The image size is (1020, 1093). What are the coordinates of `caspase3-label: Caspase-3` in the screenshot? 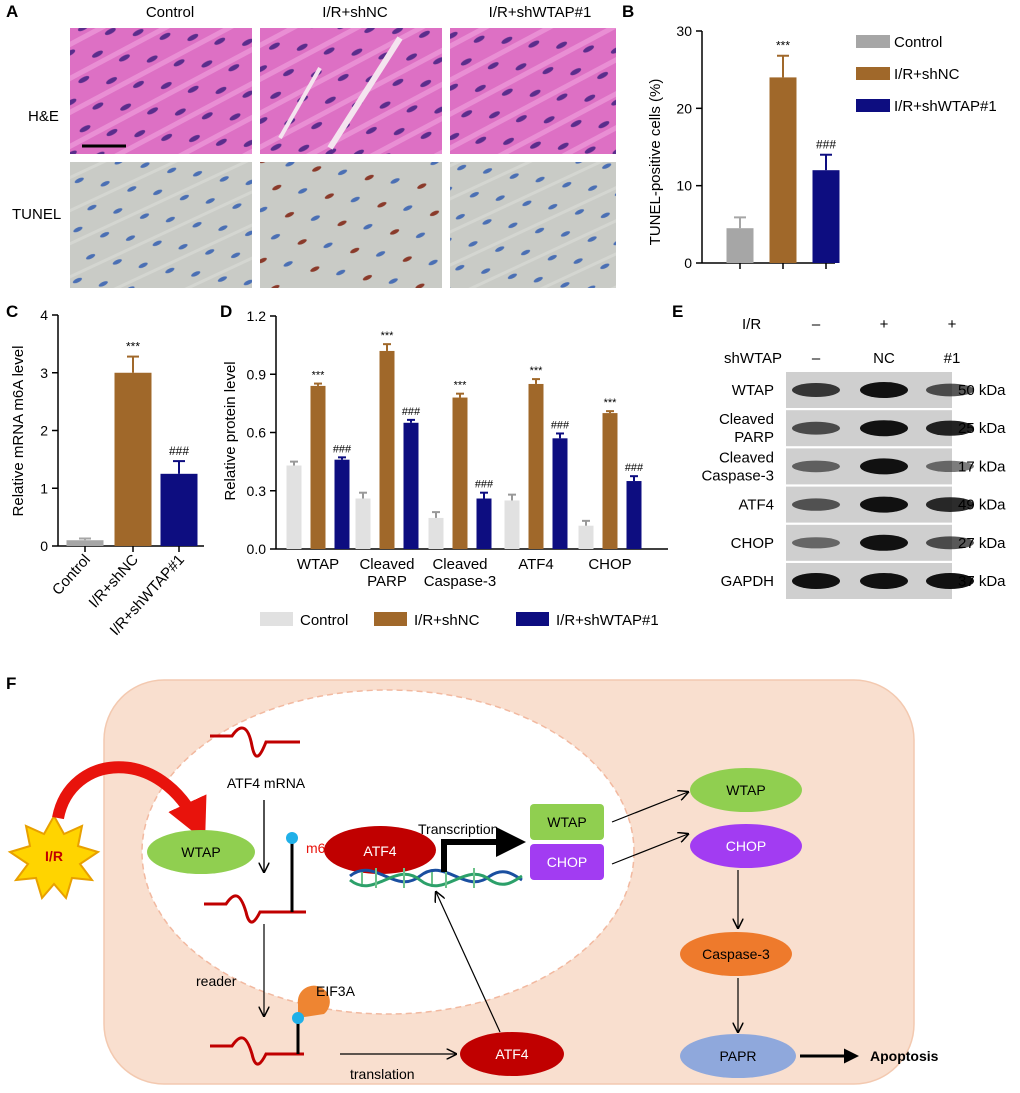 It's located at (736, 954).